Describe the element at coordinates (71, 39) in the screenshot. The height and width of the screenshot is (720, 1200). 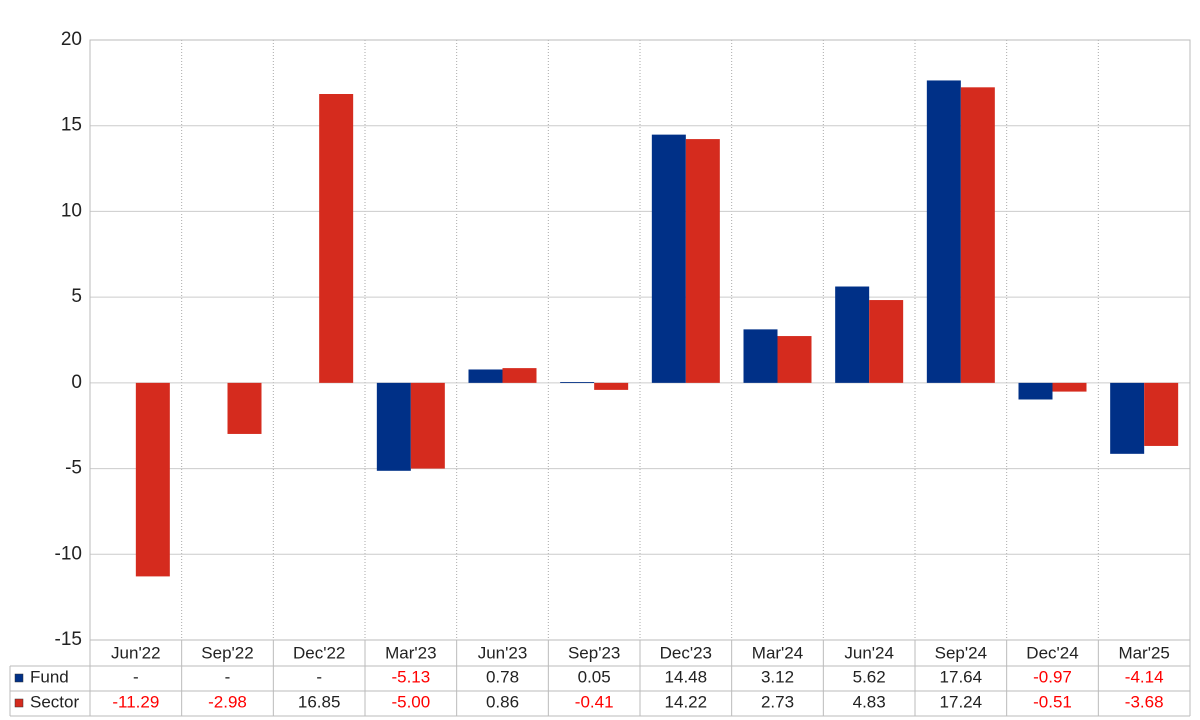
I see `y-tick-label: 20` at that location.